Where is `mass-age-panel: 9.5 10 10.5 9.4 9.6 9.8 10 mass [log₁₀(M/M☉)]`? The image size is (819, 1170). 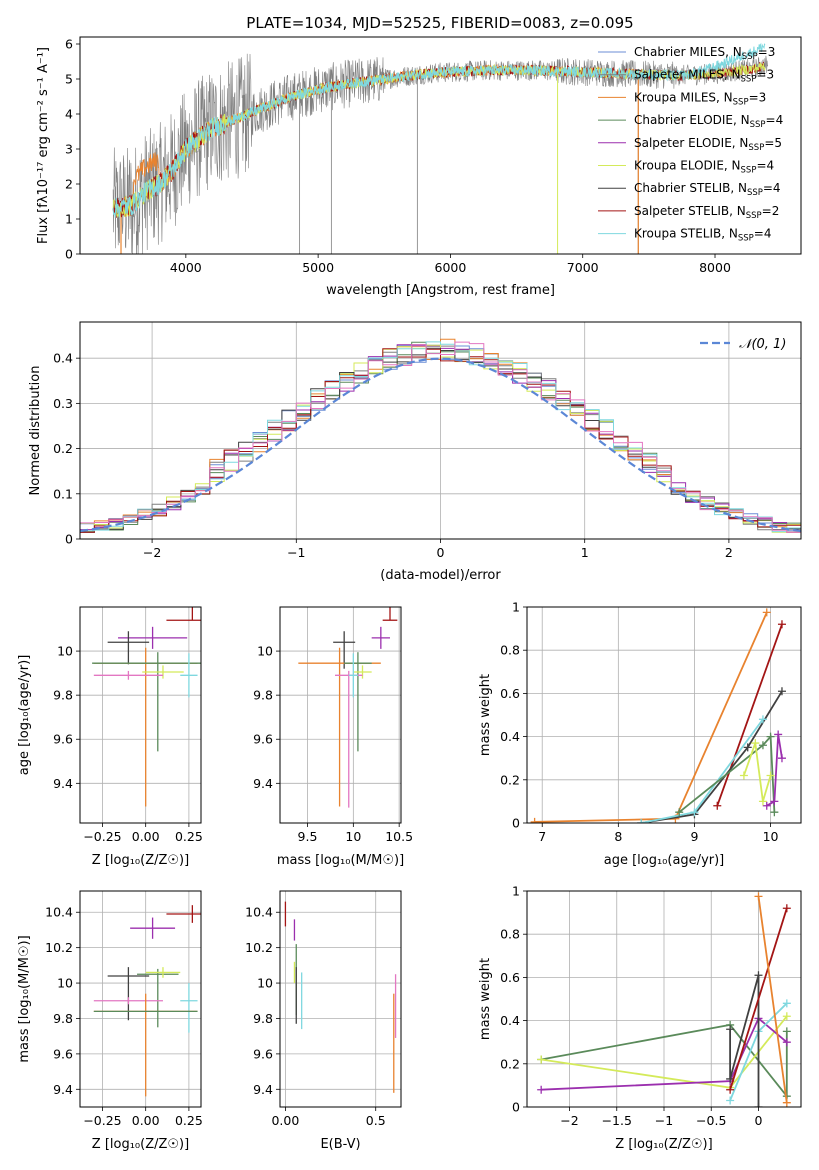 mass-age-panel: 9.5 10 10.5 9.4 9.6 9.8 10 mass [log₁₀(M/M☉)] is located at coordinates (333, 737).